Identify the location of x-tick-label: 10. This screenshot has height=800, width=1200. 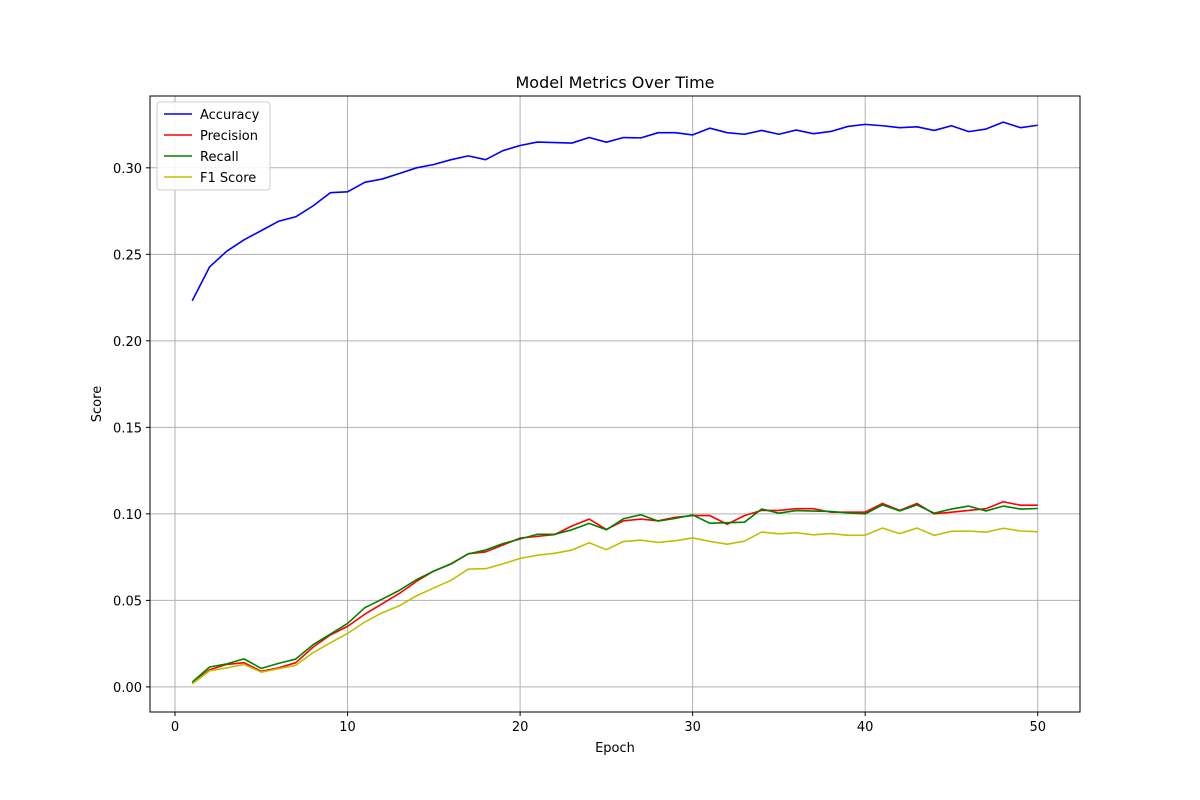
(347, 727).